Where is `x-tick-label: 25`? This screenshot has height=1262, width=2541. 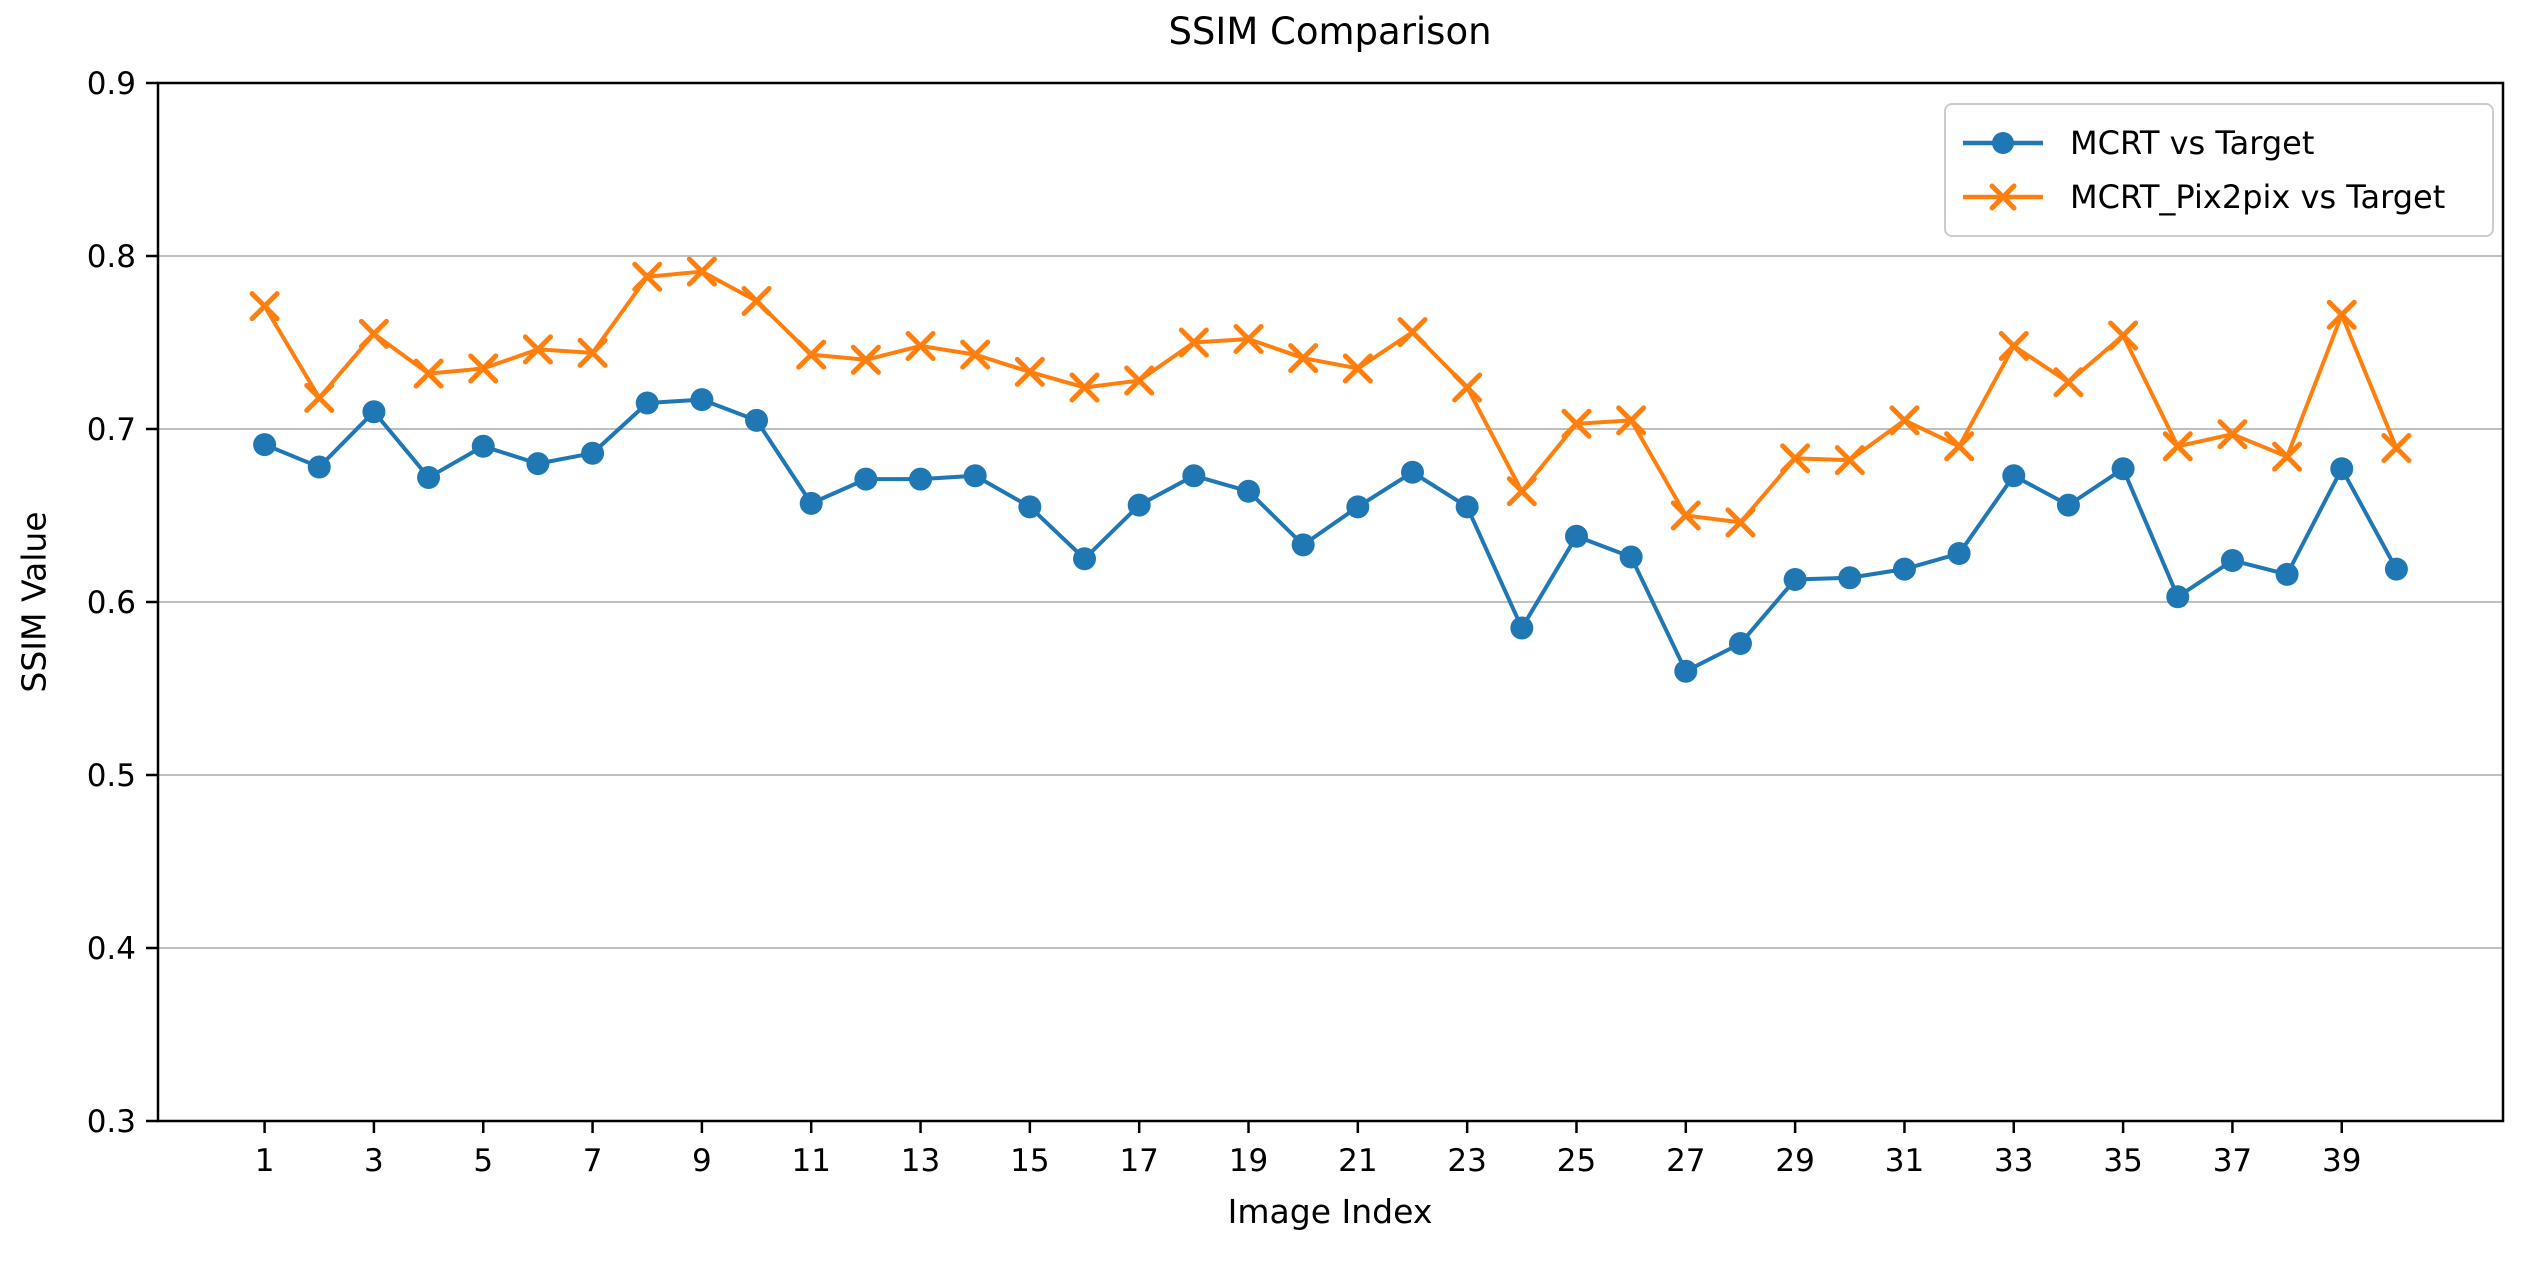
x-tick-label: 25 is located at coordinates (1576, 1161).